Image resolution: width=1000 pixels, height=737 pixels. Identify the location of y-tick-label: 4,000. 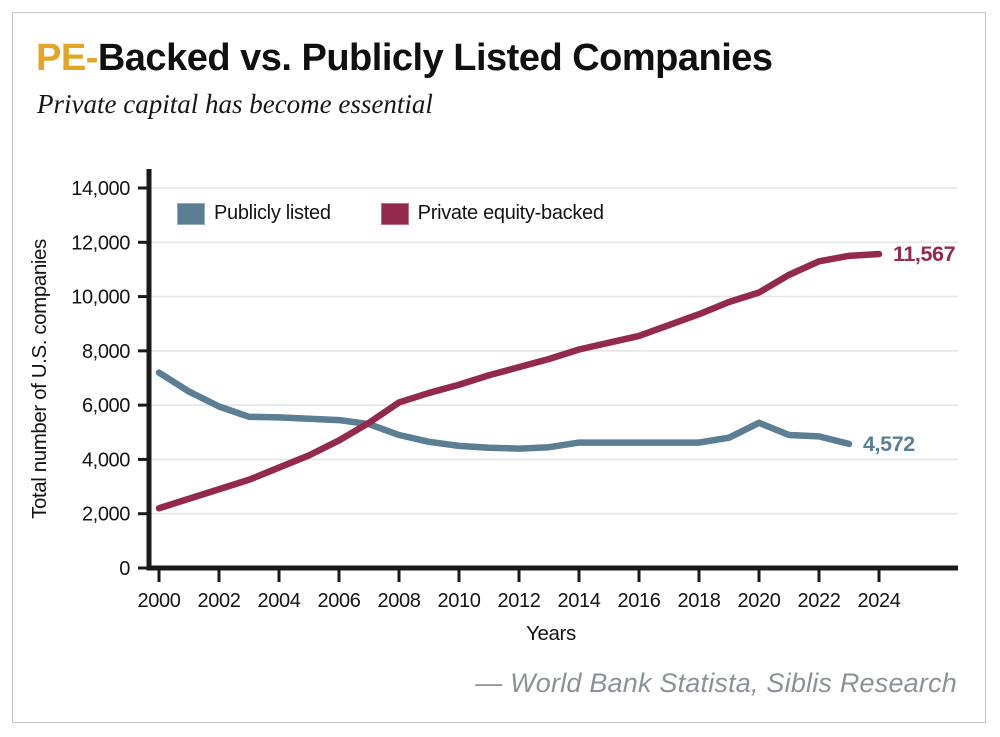
(106, 460).